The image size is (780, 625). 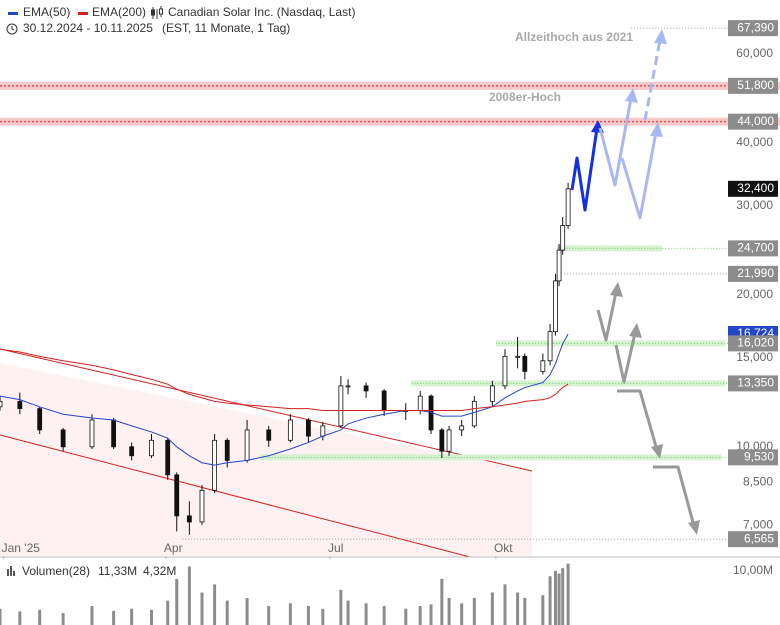 I want to click on price-box-label: 16,020, so click(x=755, y=343).